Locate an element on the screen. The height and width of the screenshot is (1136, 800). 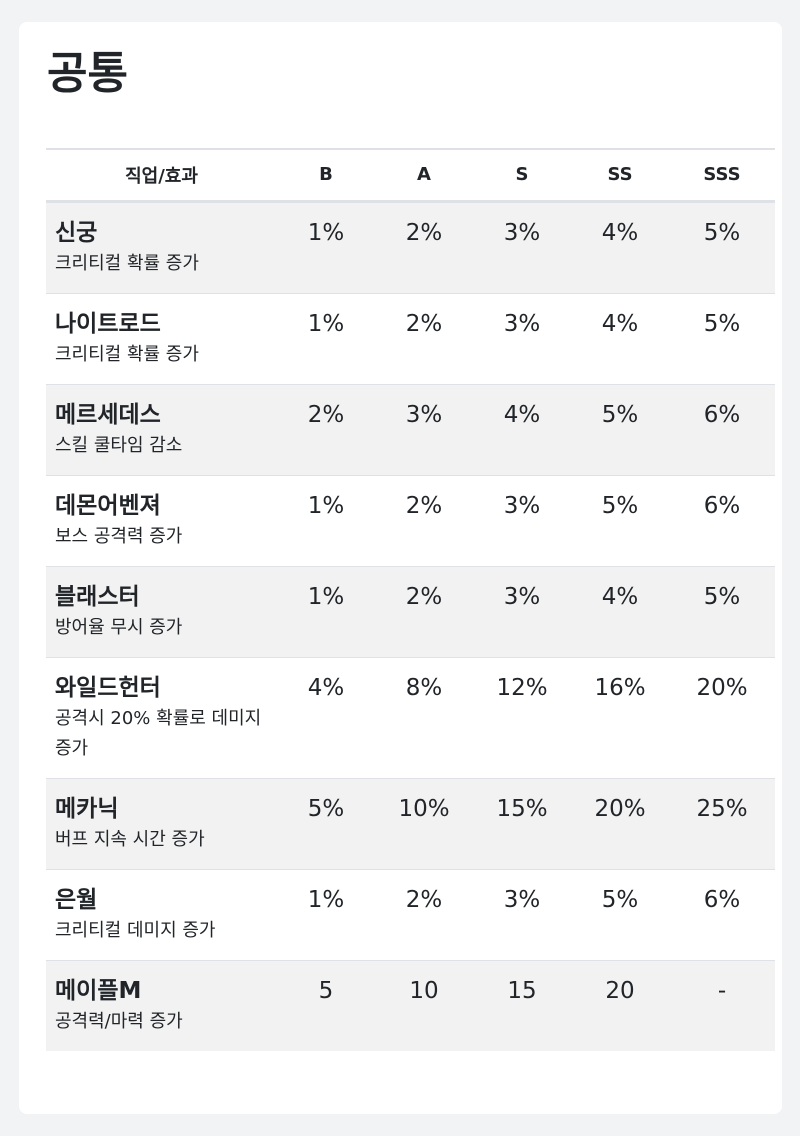
job-effect: 버프 지속 시간 증가 is located at coordinates (130, 839).